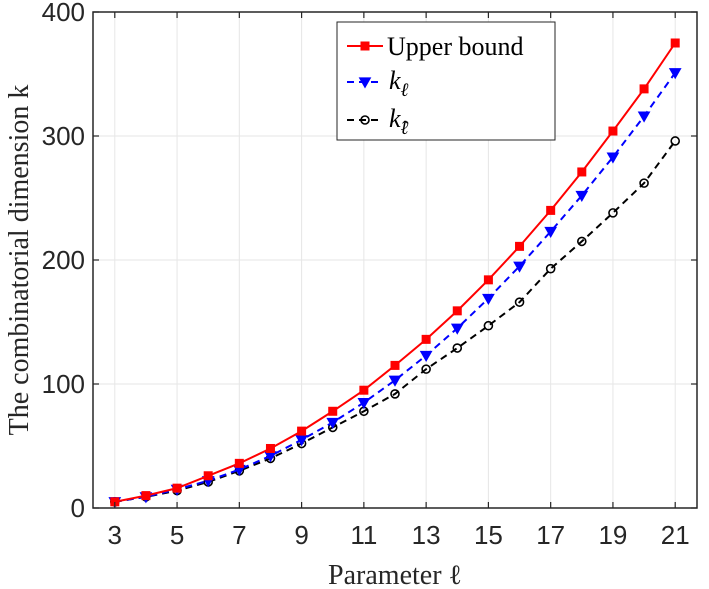 Image resolution: width=709 pixels, height=589 pixels. Describe the element at coordinates (19, 260) in the screenshot. I see `y-axis-title: The combinatorial dimension k` at that location.